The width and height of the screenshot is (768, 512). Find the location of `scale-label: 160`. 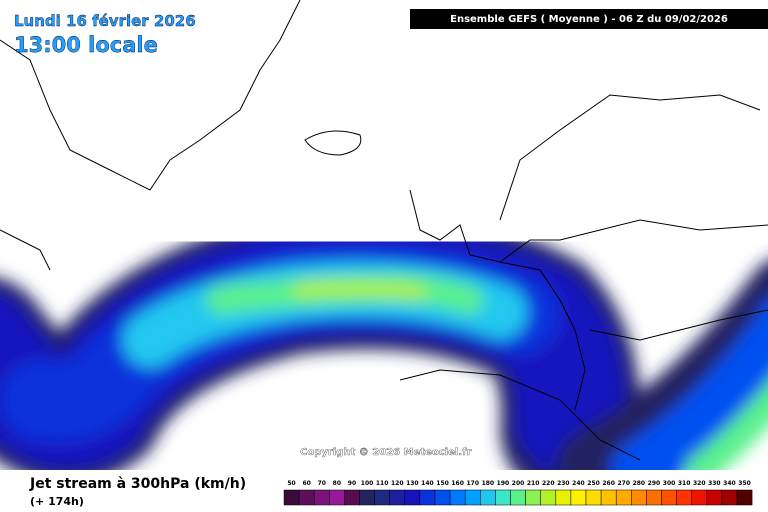

scale-label: 160 is located at coordinates (457, 483).